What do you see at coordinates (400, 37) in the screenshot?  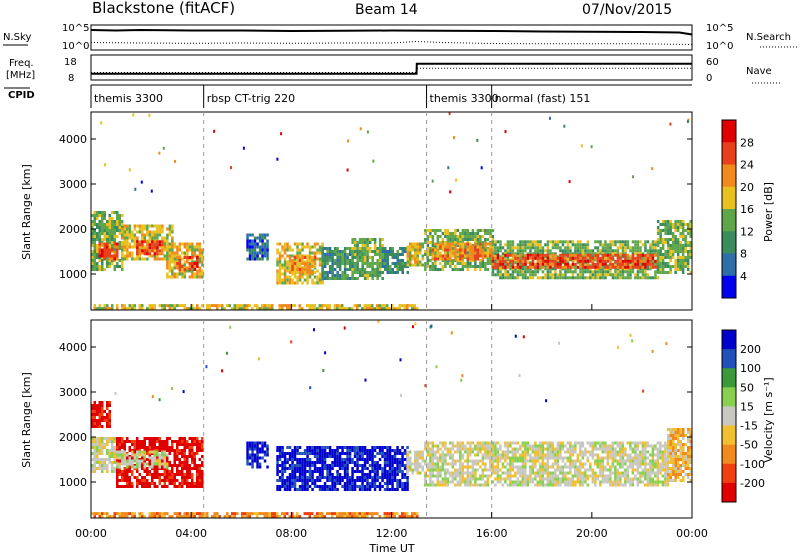 I see `noise-panel: N.Sky 10^5 10^0 10^5 10^0 N.Search` at bounding box center [400, 37].